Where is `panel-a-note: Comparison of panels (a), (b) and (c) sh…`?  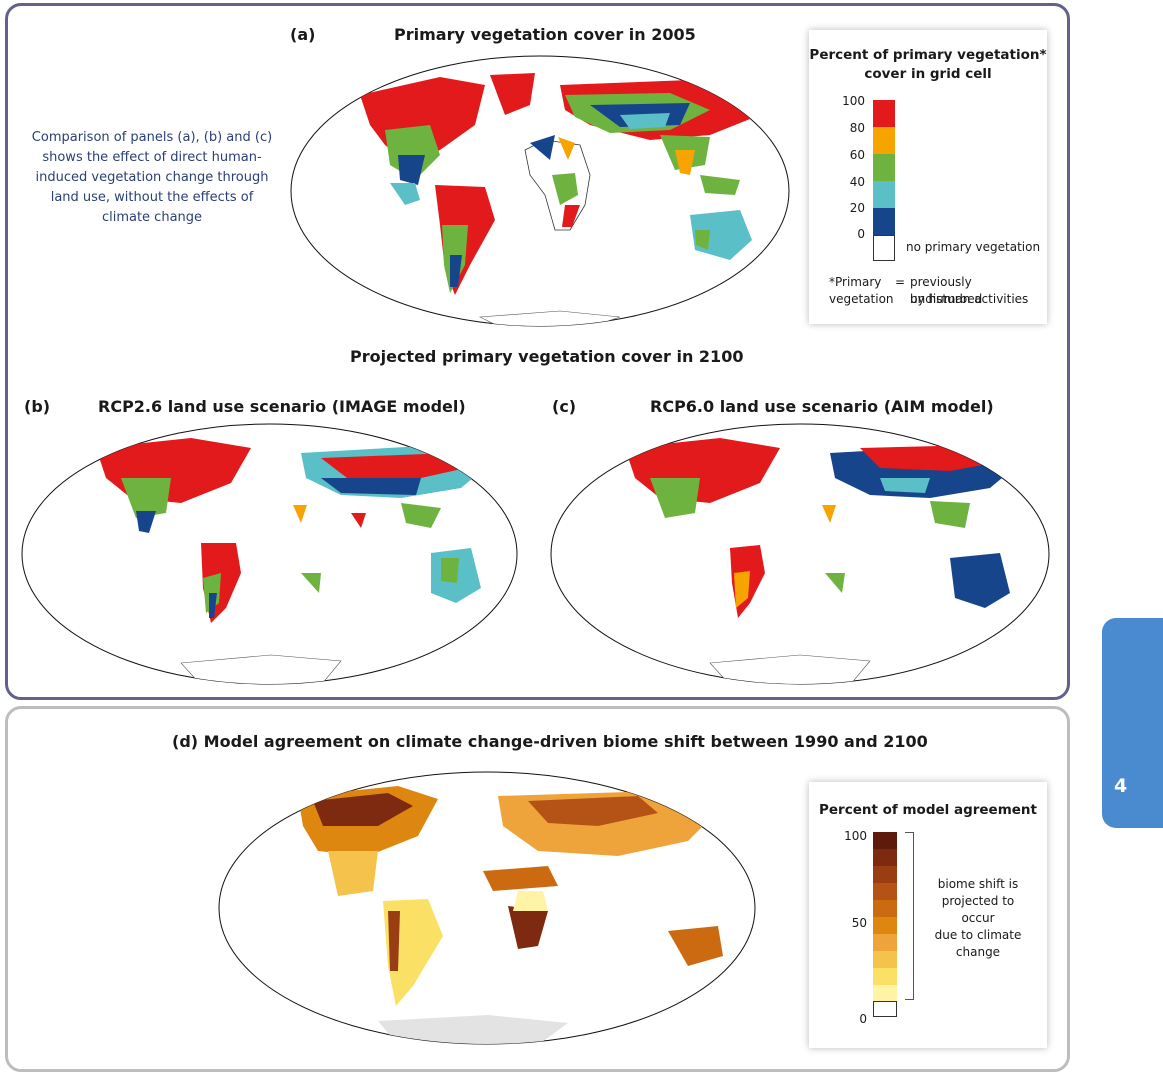
panel-a-note: Comparison of panels (a), (b) and (c) sh… is located at coordinates (152, 177).